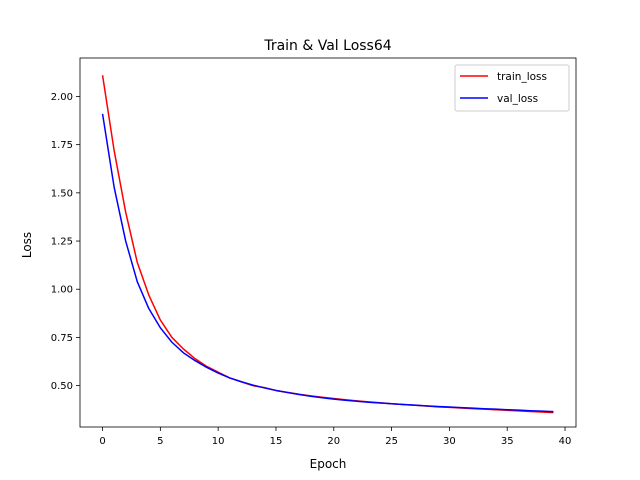 The image size is (640, 480). I want to click on x-tick-label: 0, so click(102, 441).